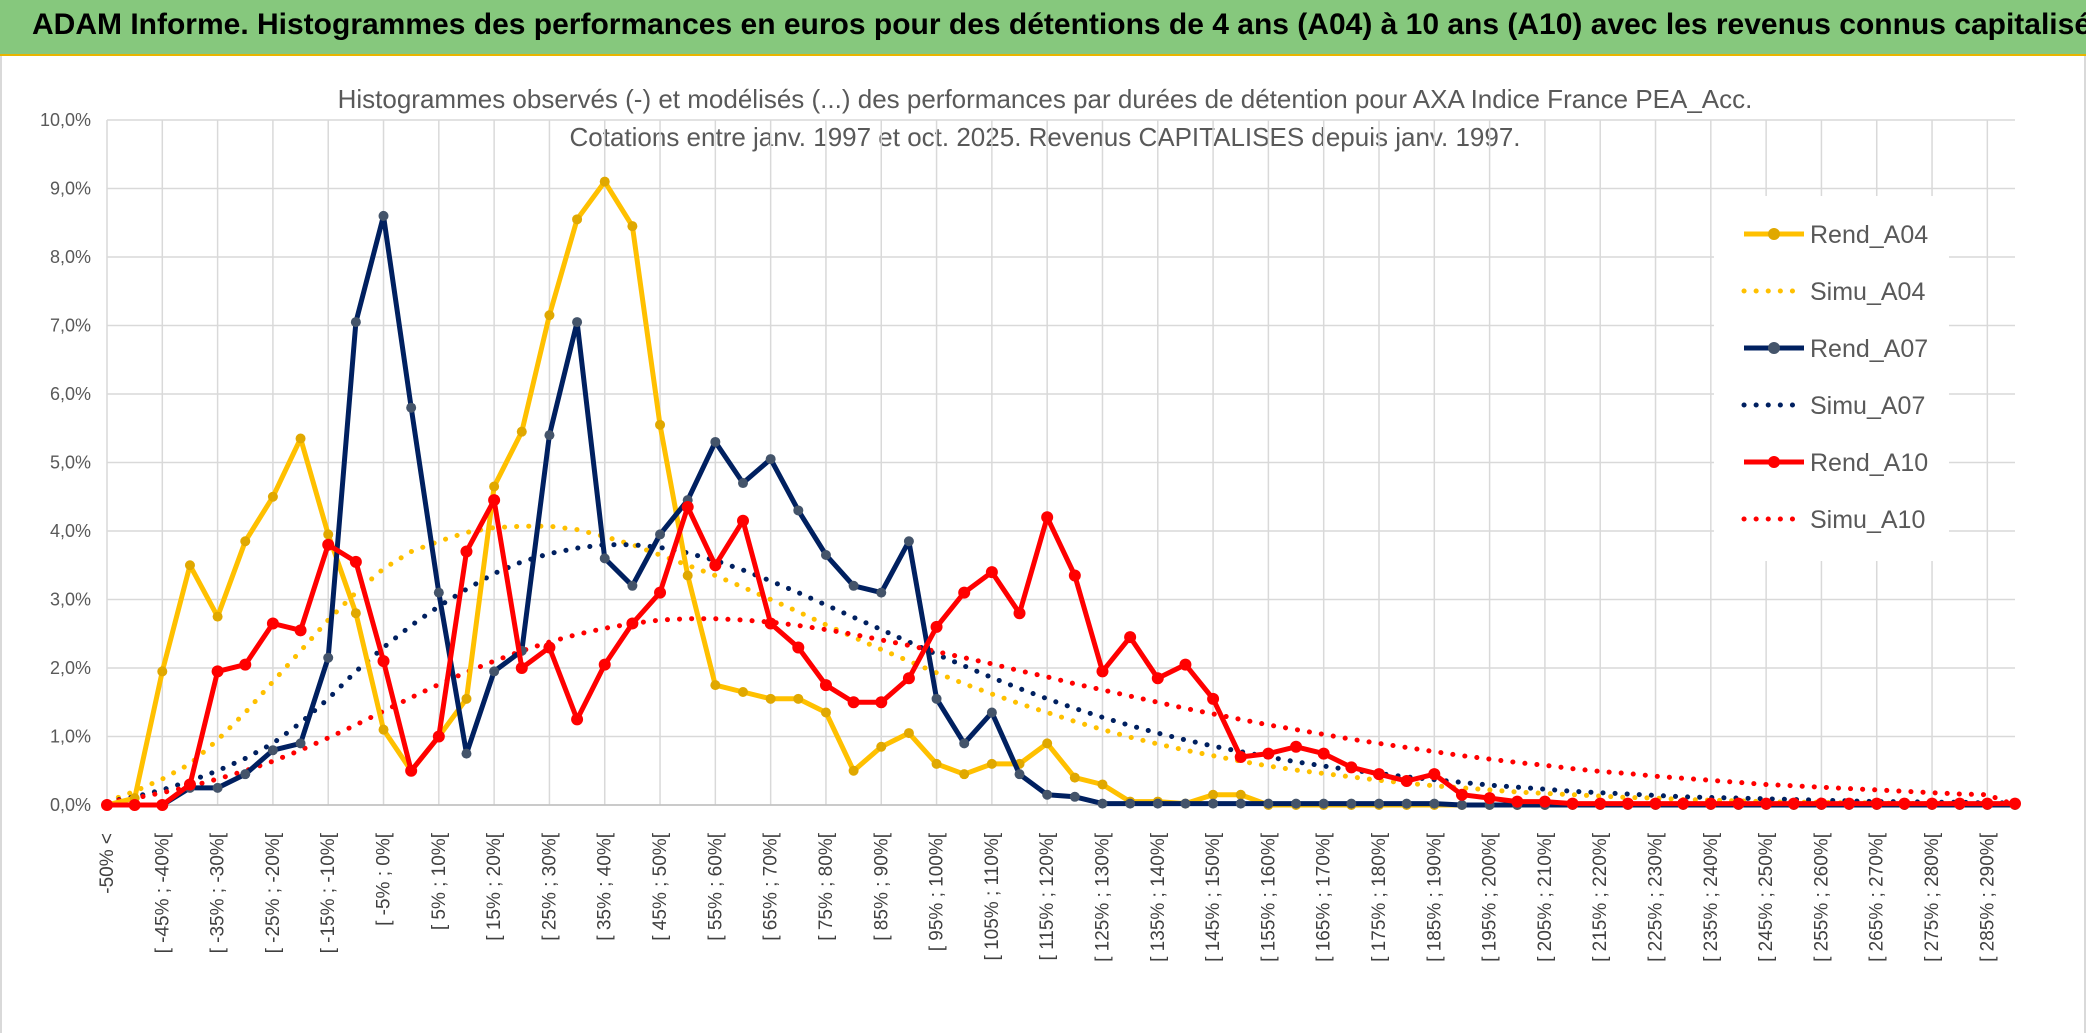  What do you see at coordinates (1379, 897) in the screenshot?
I see `x-tick-label: [ 175% ; 180%[` at bounding box center [1379, 897].